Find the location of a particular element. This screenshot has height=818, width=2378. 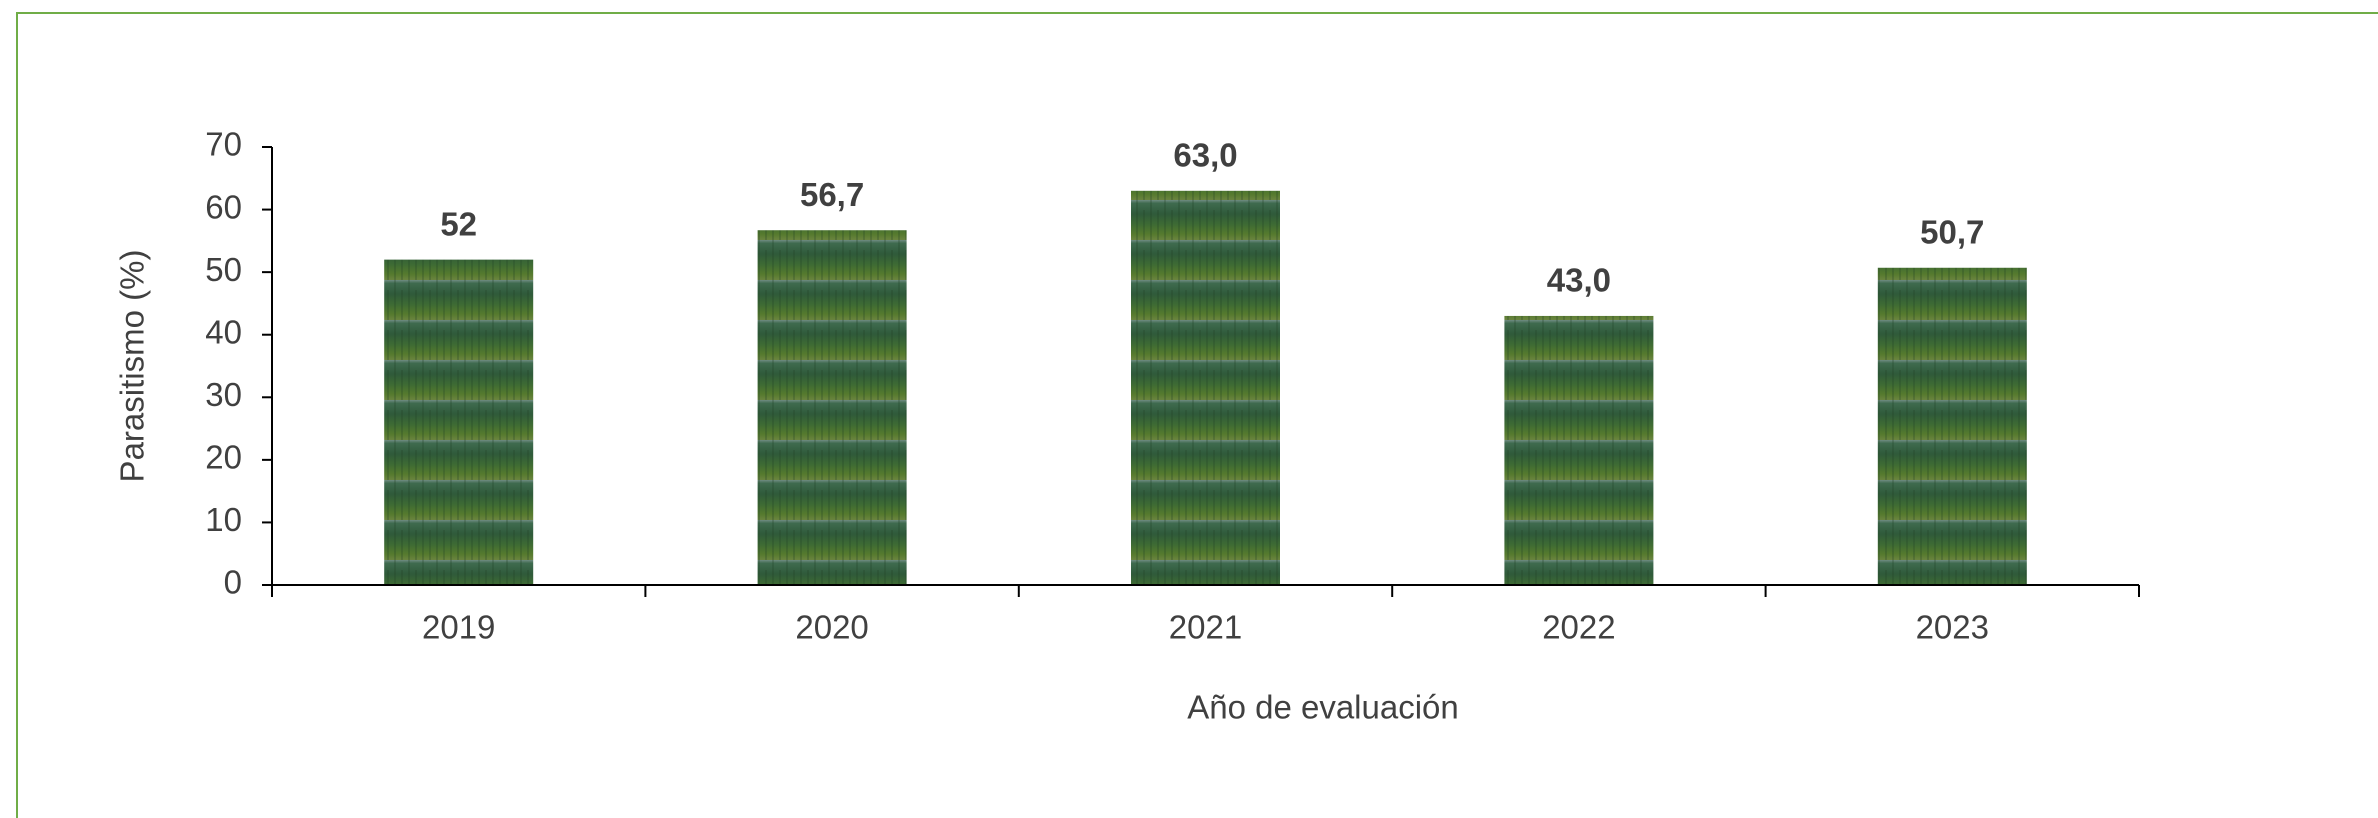

y-tick-label: 40 is located at coordinates (223, 331).